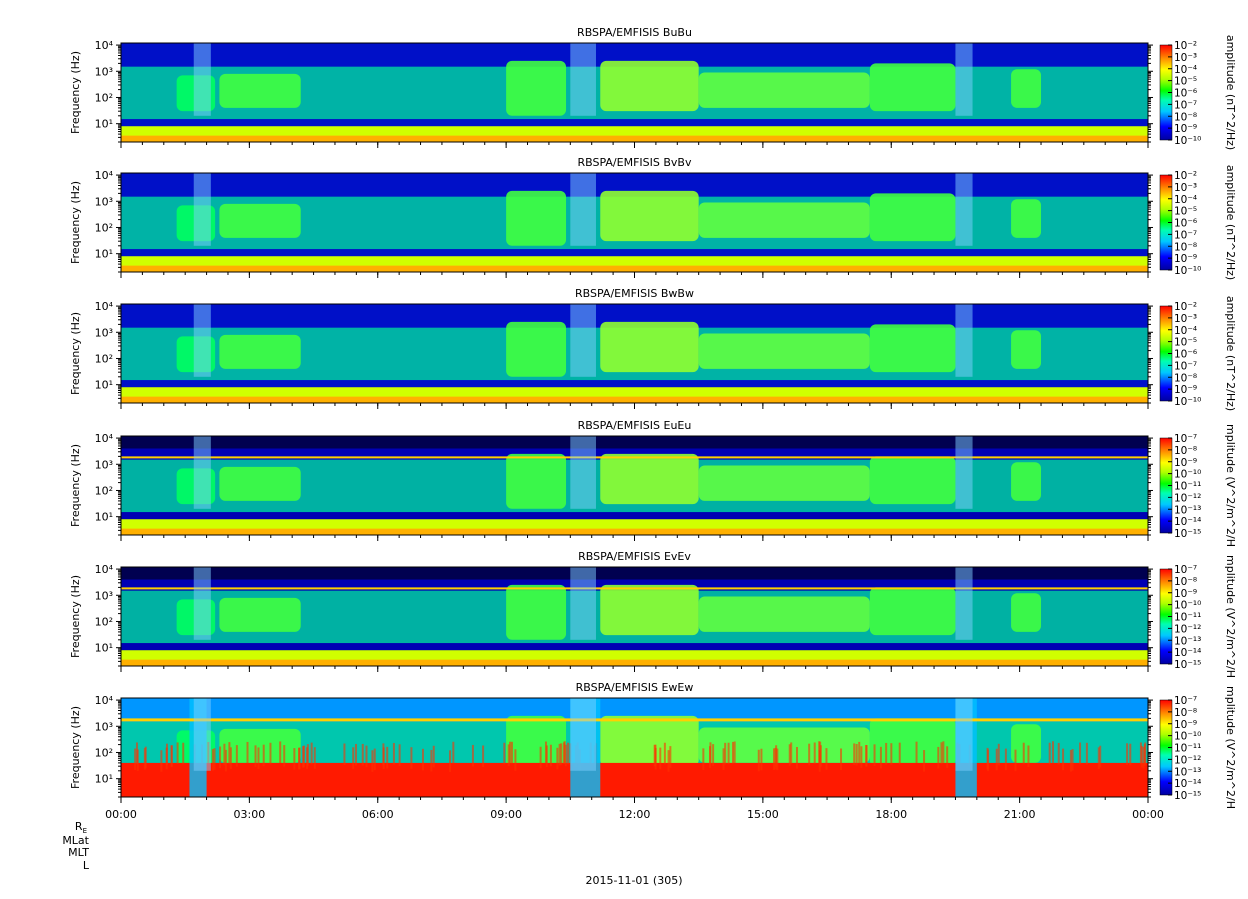 This screenshot has height=899, width=1248. What do you see at coordinates (1020, 814) in the screenshot?
I see `x-tick-label: 21:00` at bounding box center [1020, 814].